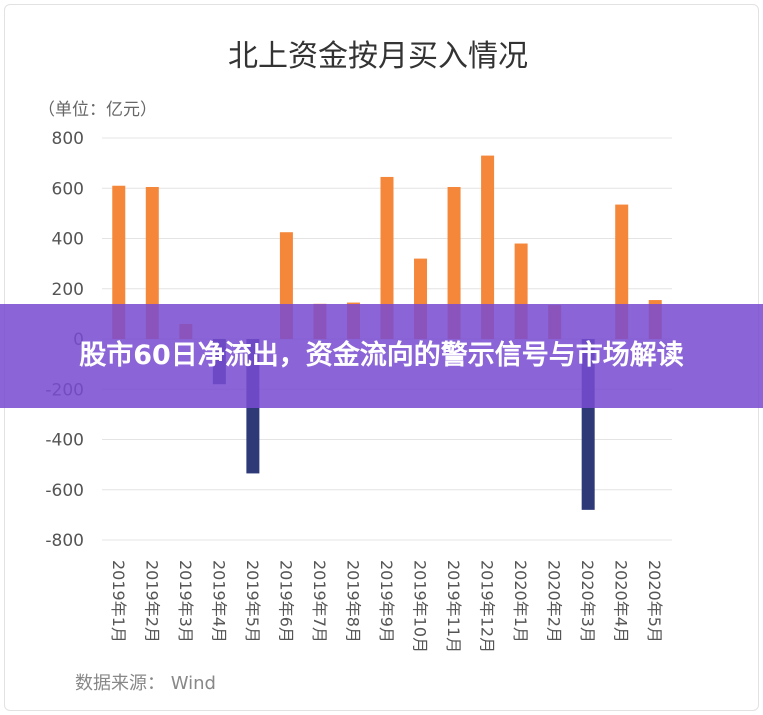 Image resolution: width=763 pixels, height=715 pixels. Describe the element at coordinates (587, 601) in the screenshot. I see `x-tick-label: 2020年3月` at that location.